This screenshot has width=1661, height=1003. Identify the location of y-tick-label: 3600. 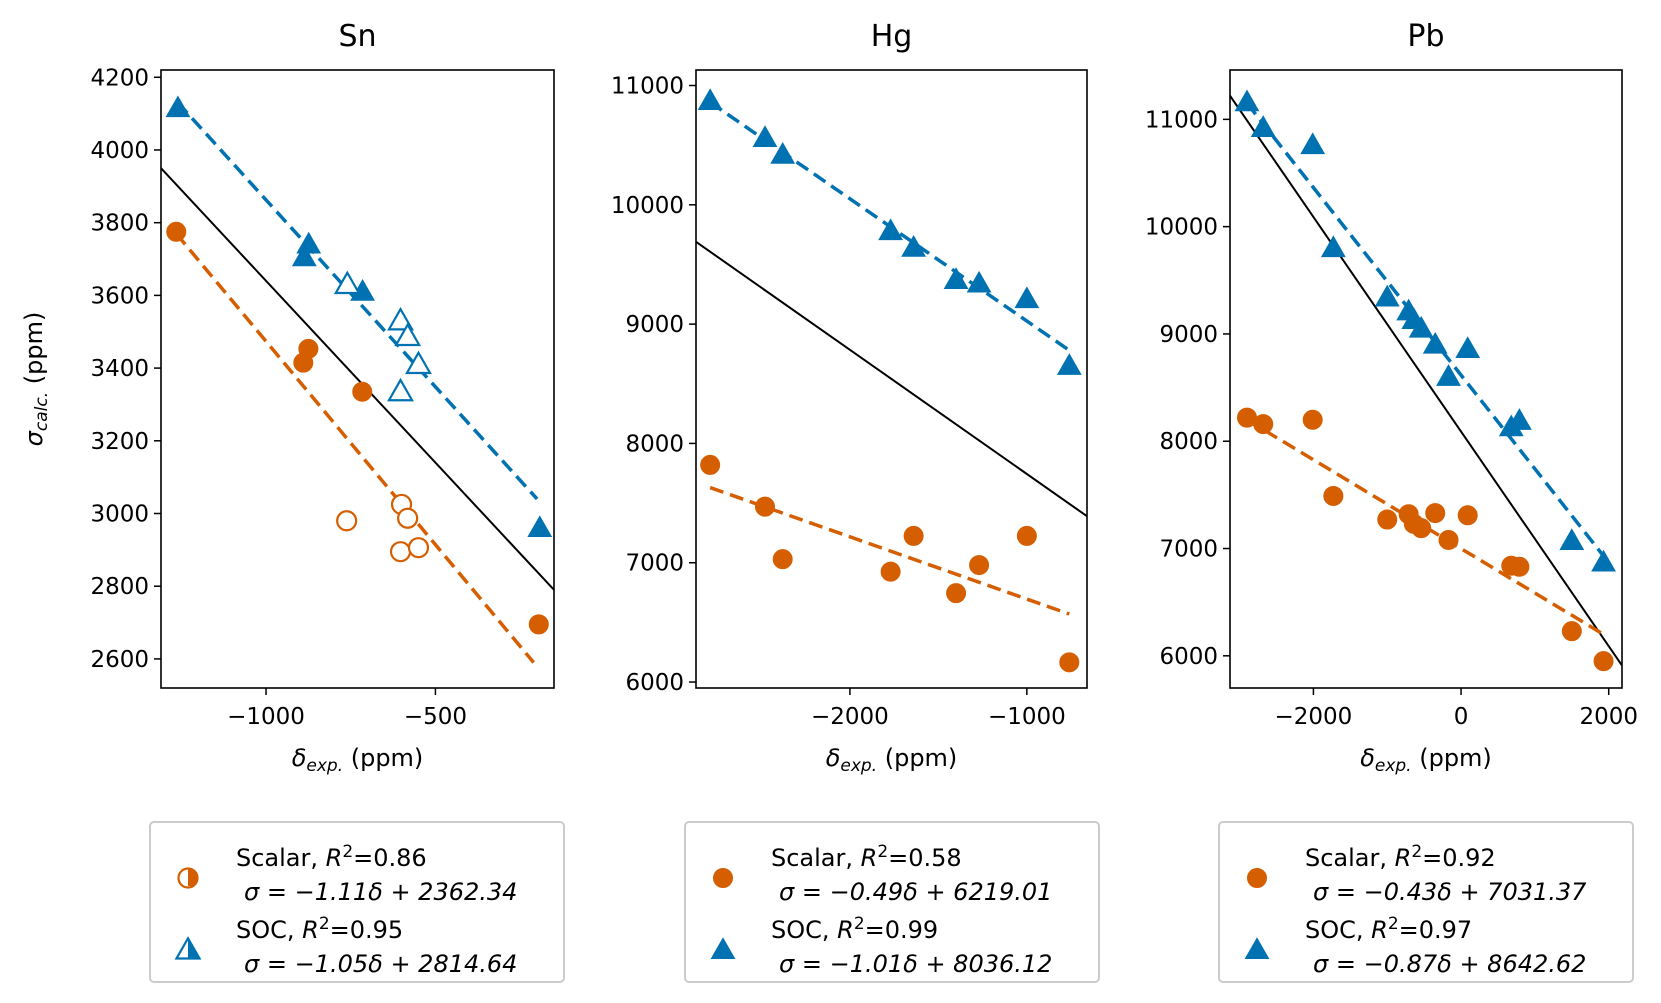
(119, 296).